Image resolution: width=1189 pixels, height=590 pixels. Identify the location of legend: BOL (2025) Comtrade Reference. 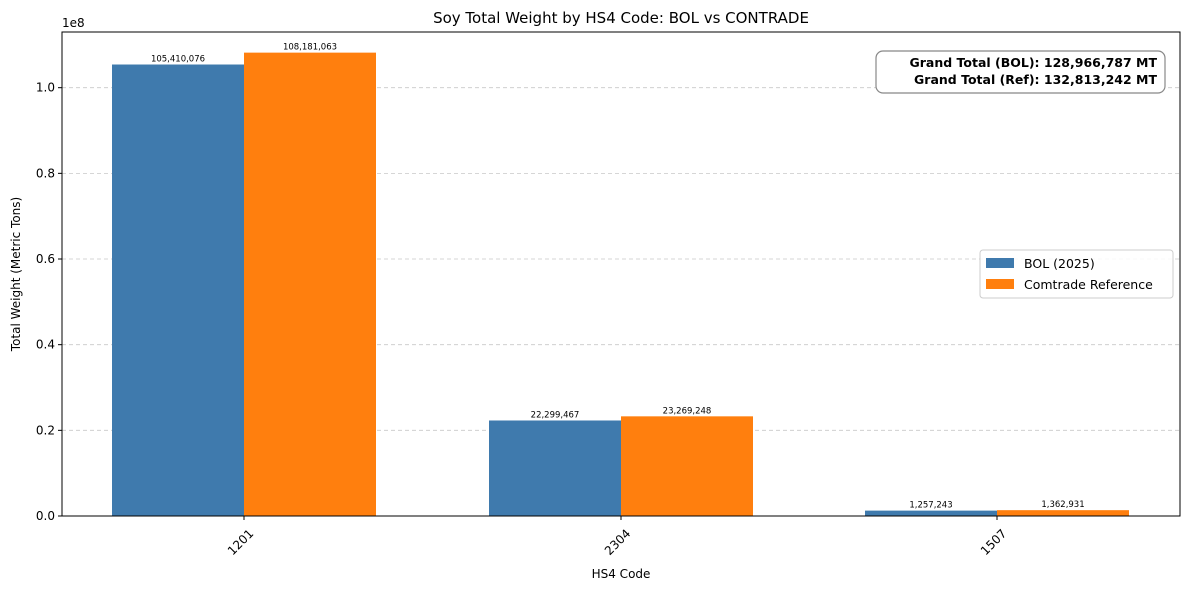
(1076, 274).